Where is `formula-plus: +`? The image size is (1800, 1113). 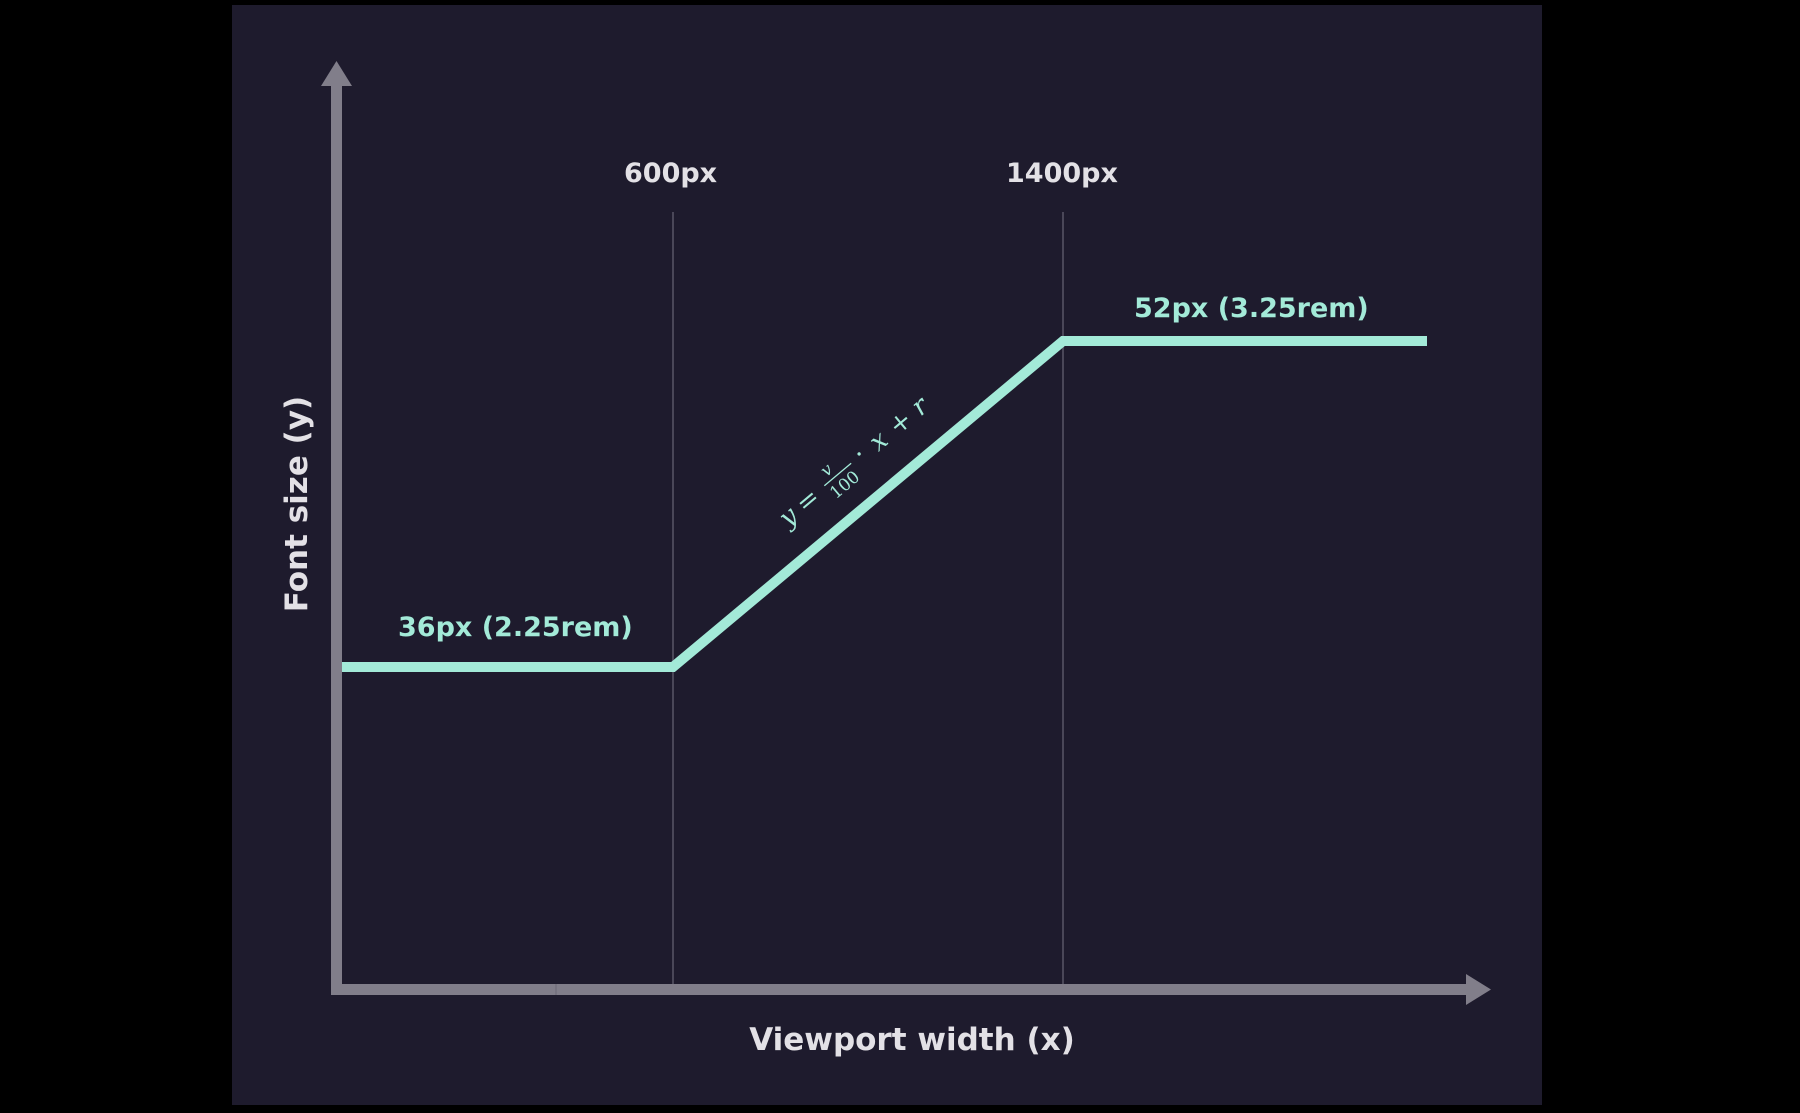
formula-plus: + is located at coordinates (901, 422).